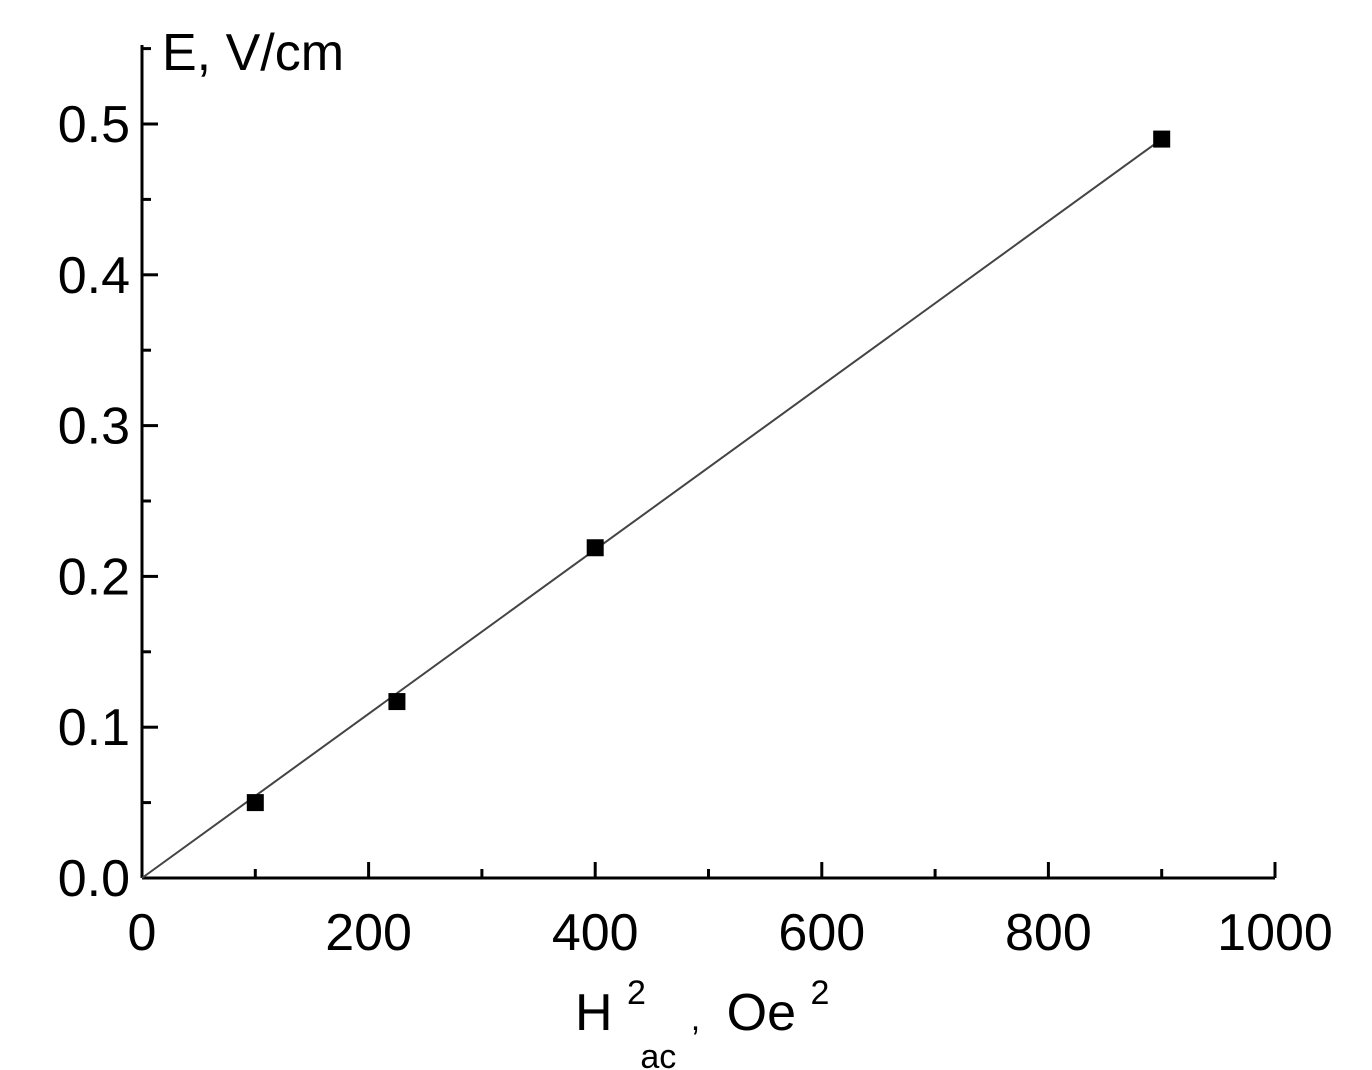 This screenshot has height=1070, width=1372. Describe the element at coordinates (658, 1054) in the screenshot. I see `x-axis-title-subscript: ac` at that location.